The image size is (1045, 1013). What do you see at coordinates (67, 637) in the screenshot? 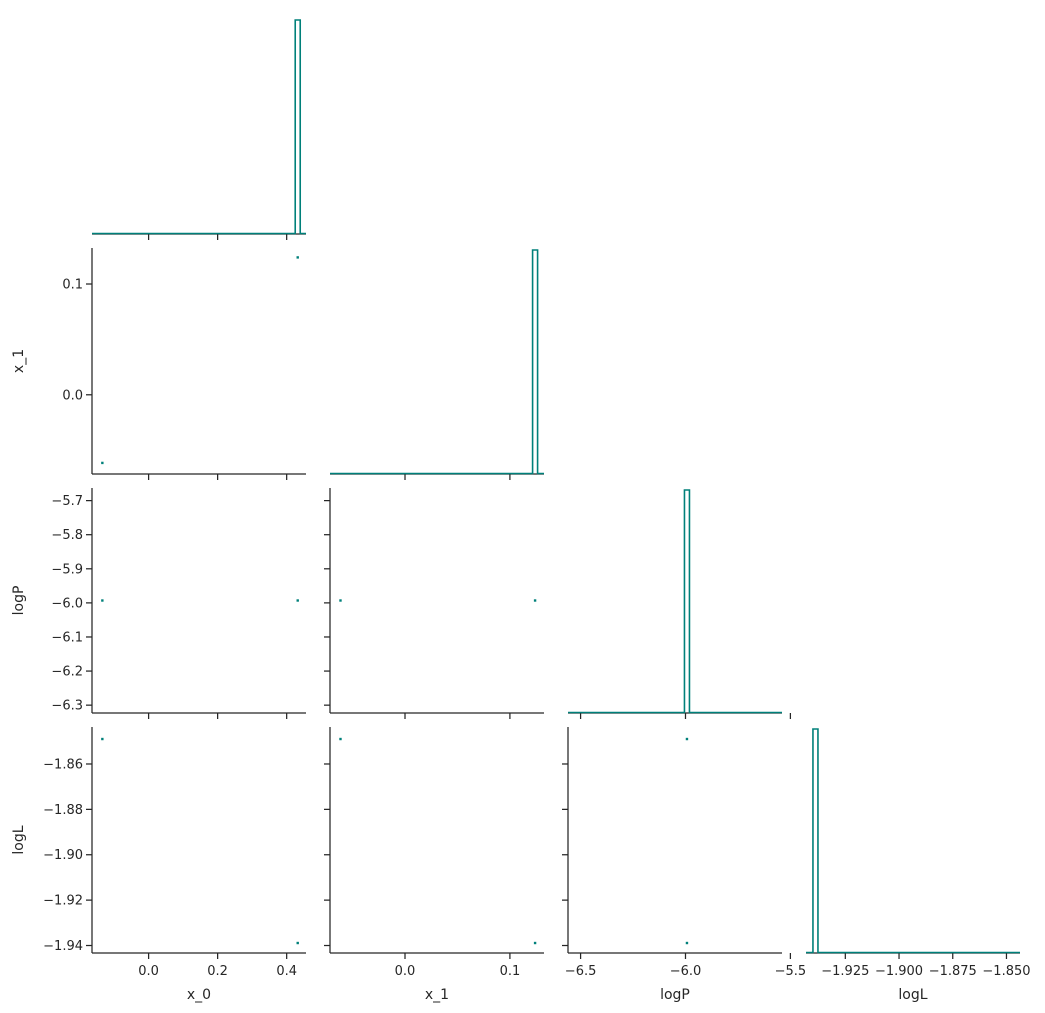
I see `y-tick-label-logP-2: −6.1` at bounding box center [67, 637].